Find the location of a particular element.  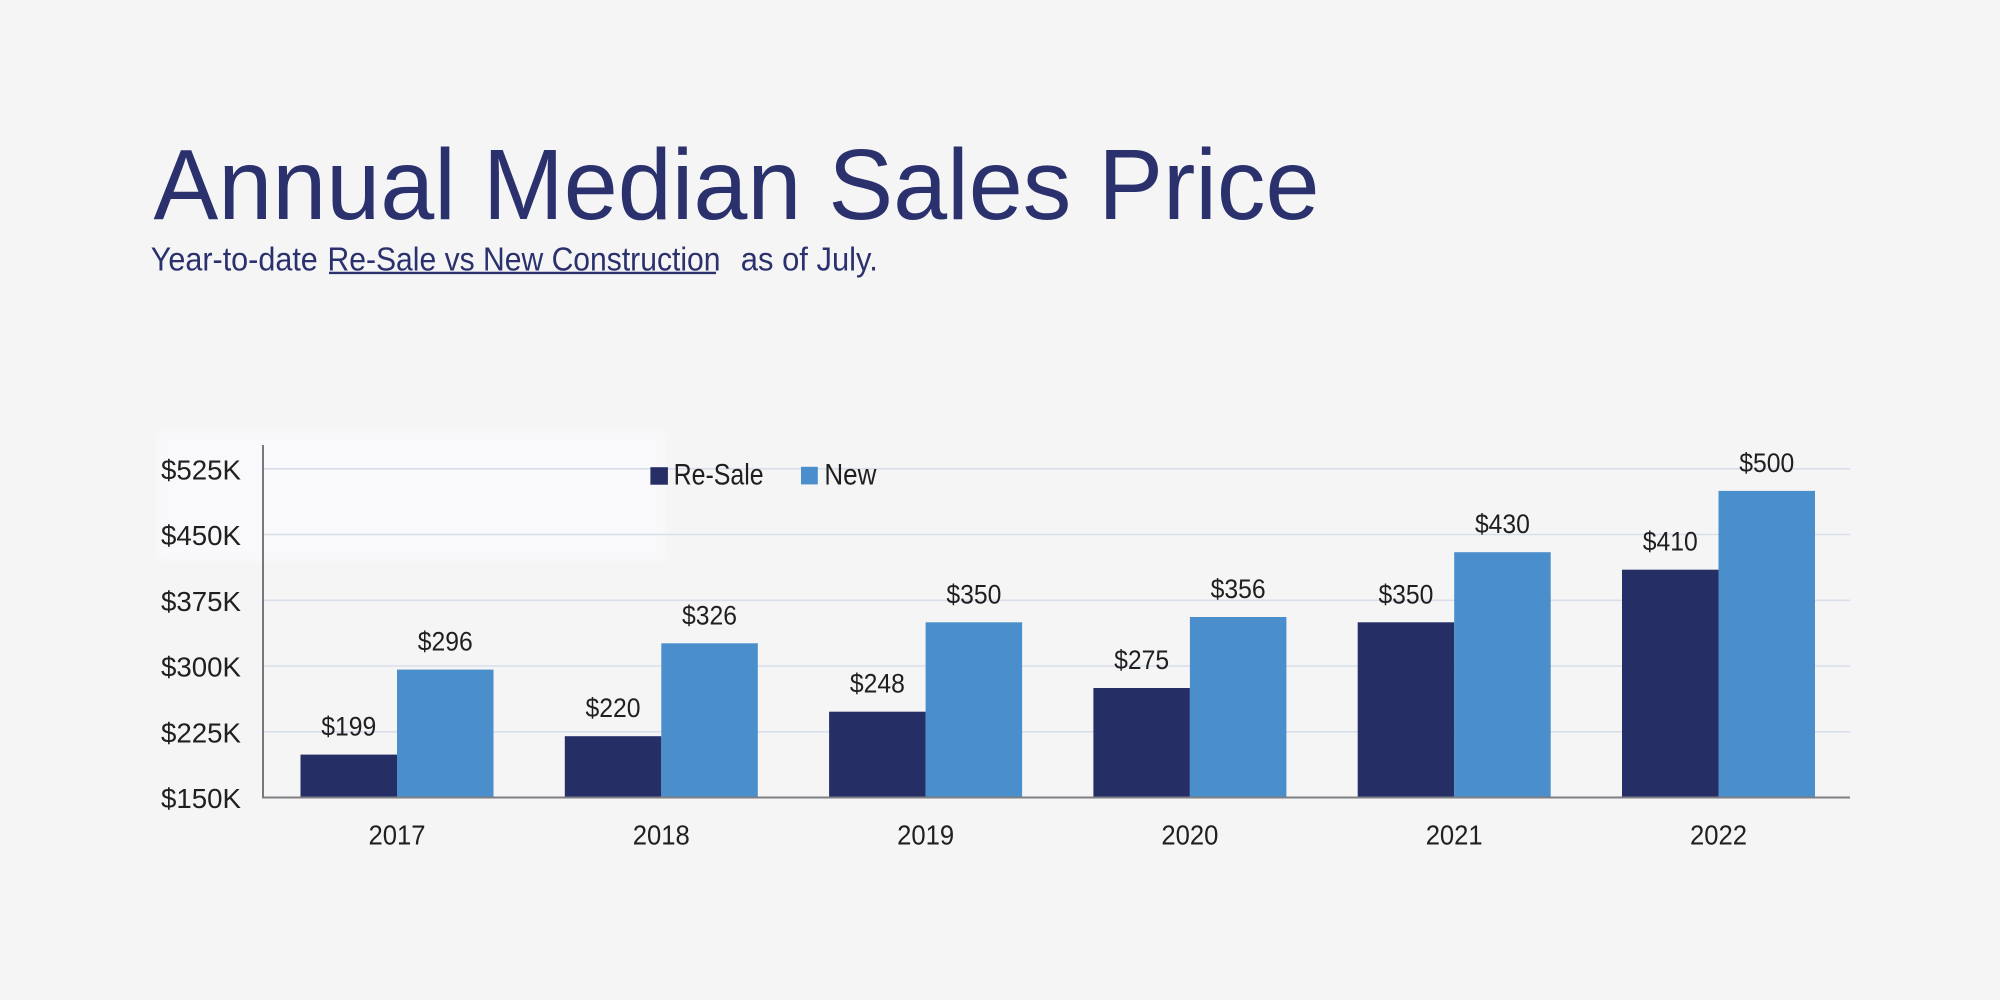

svg-text: as of July. is located at coordinates (809, 258).